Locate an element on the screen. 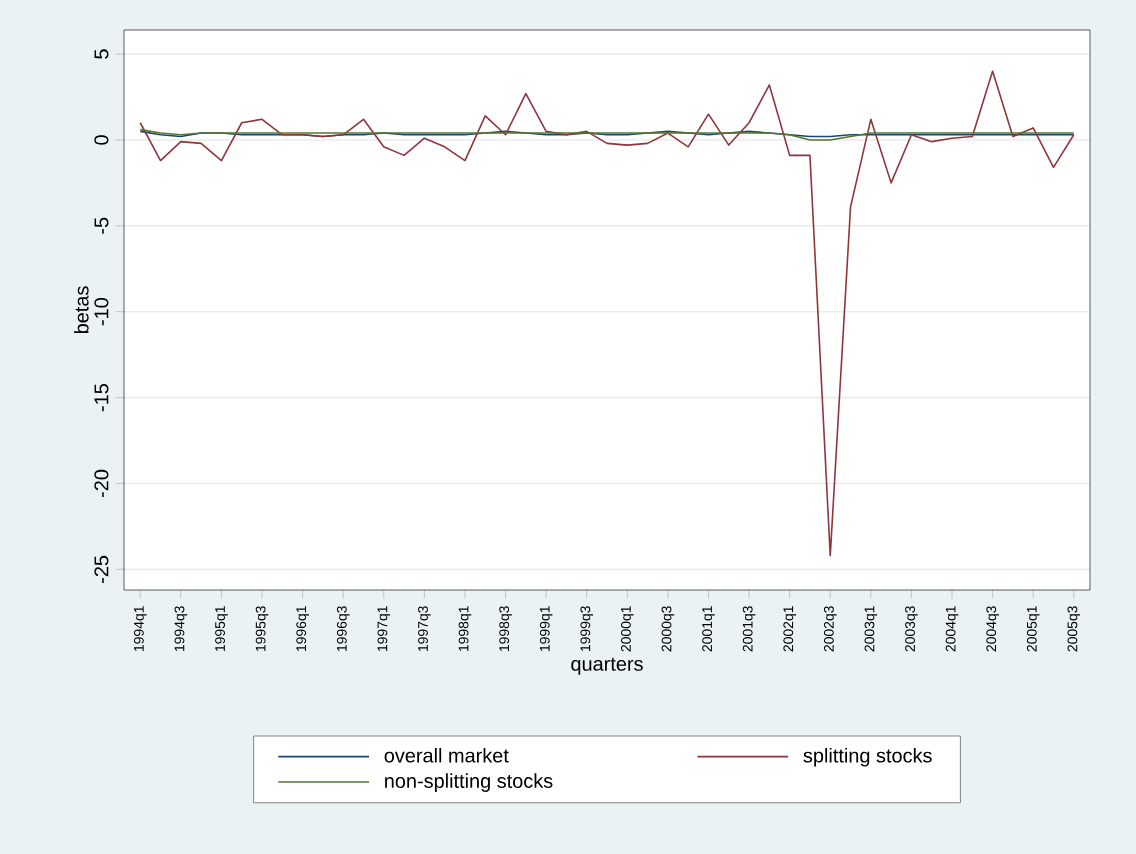 This screenshot has height=854, width=1136. legend-label: non-splitting stocks is located at coordinates (469, 782).